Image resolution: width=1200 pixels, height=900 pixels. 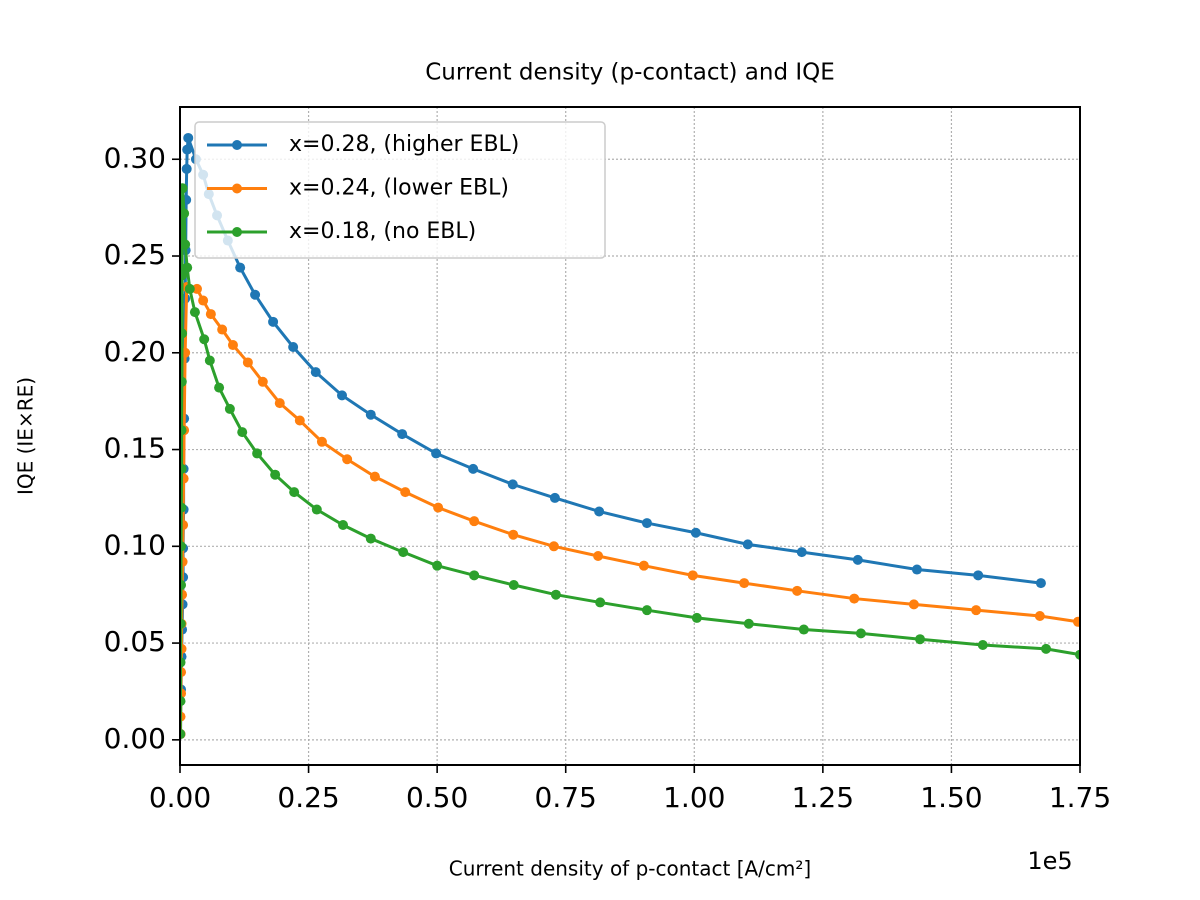 What do you see at coordinates (382, 231) in the screenshot?
I see `legend-label: x=0.18, (no EBL)` at bounding box center [382, 231].